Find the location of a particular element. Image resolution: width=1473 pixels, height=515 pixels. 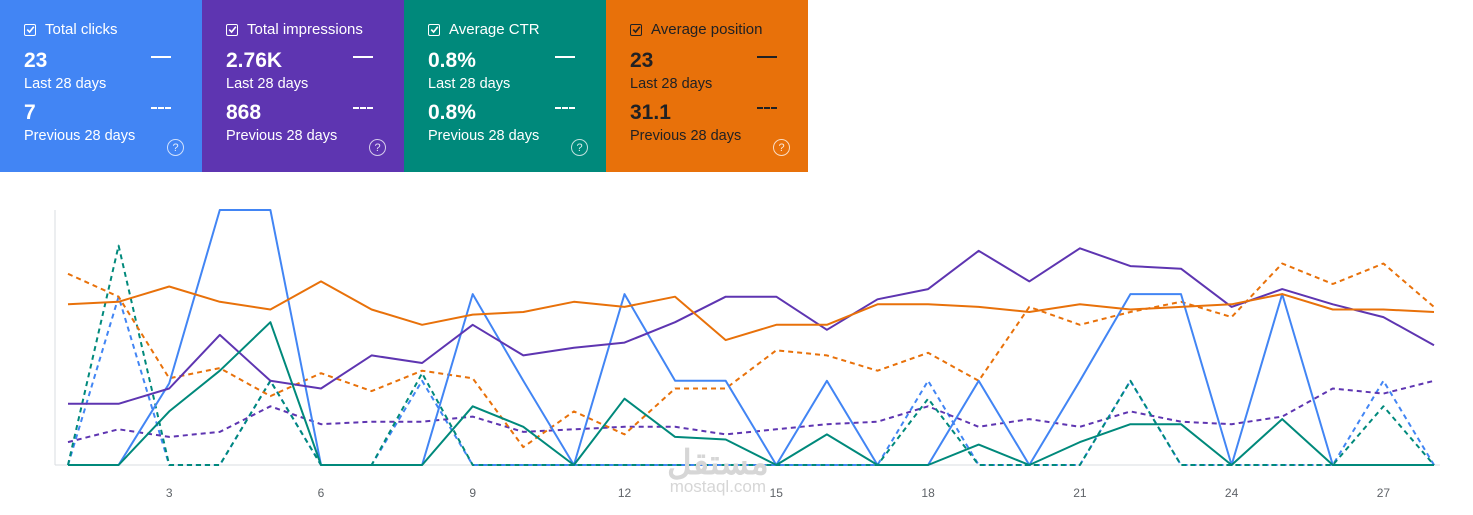

metric-previous-value: 31.1 is located at coordinates (650, 112).